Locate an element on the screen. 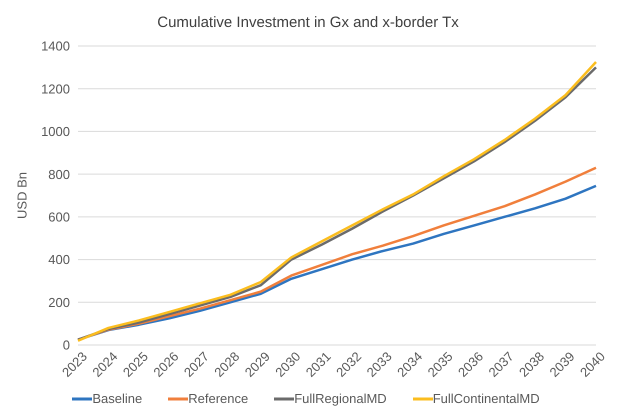 The width and height of the screenshot is (617, 415). y-tick-label: 200 is located at coordinates (59, 302).